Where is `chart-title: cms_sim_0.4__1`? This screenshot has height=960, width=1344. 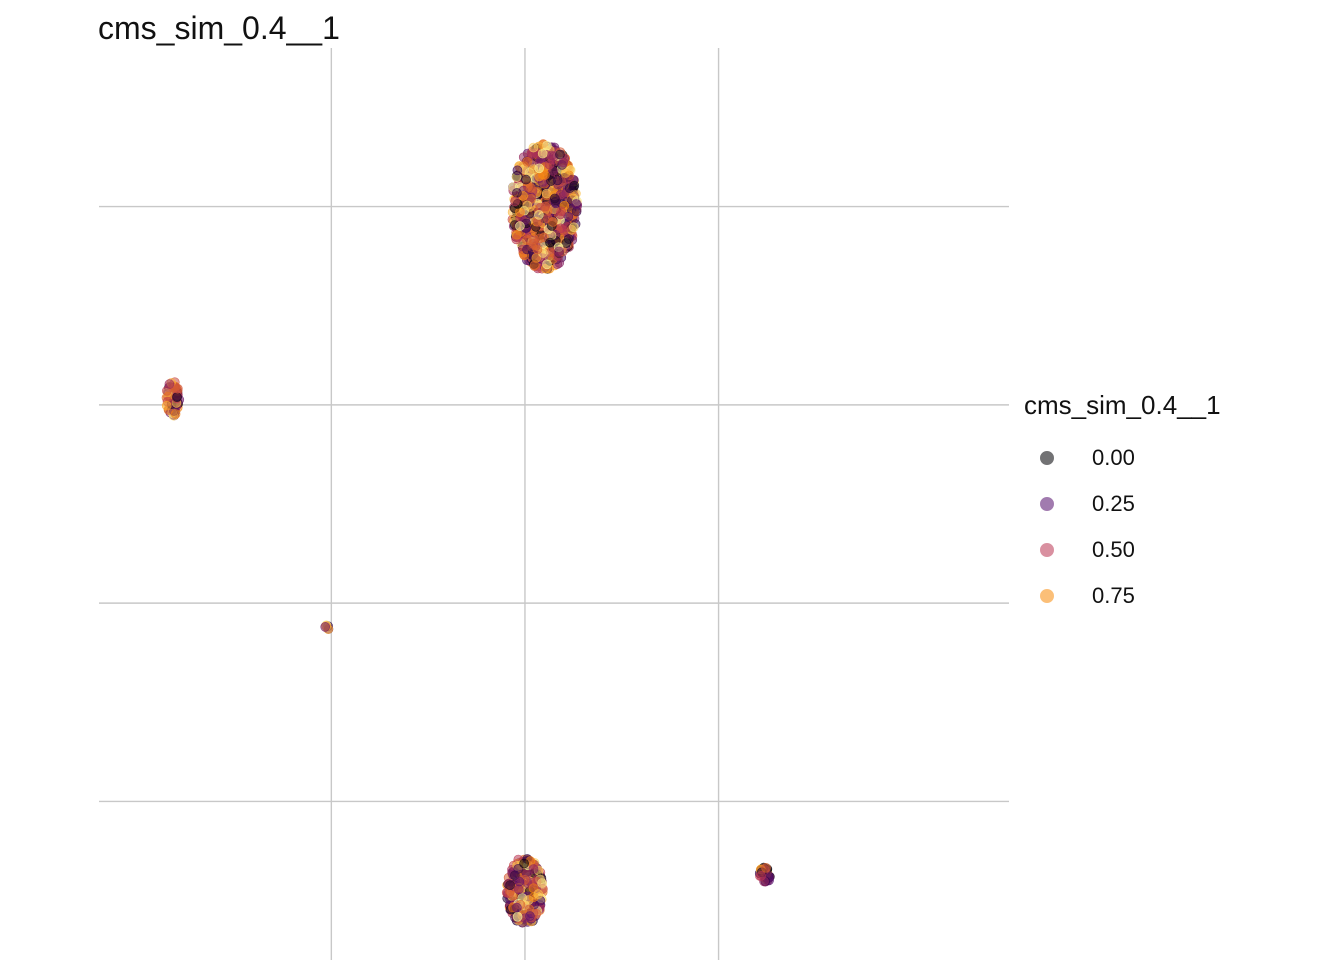 chart-title: cms_sim_0.4__1 is located at coordinates (219, 28).